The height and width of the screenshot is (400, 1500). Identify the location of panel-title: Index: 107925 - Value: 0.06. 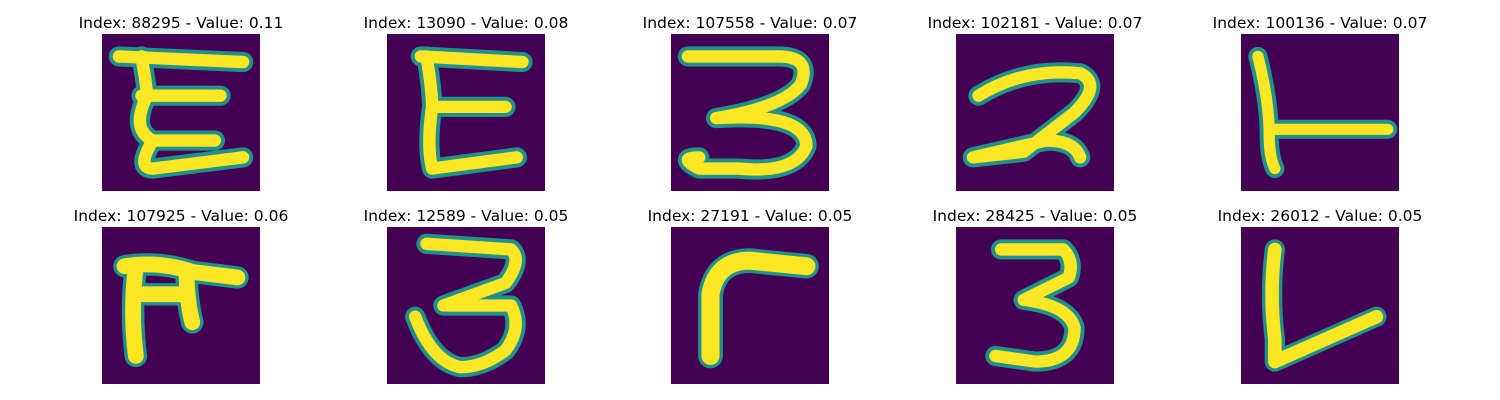
(181, 216).